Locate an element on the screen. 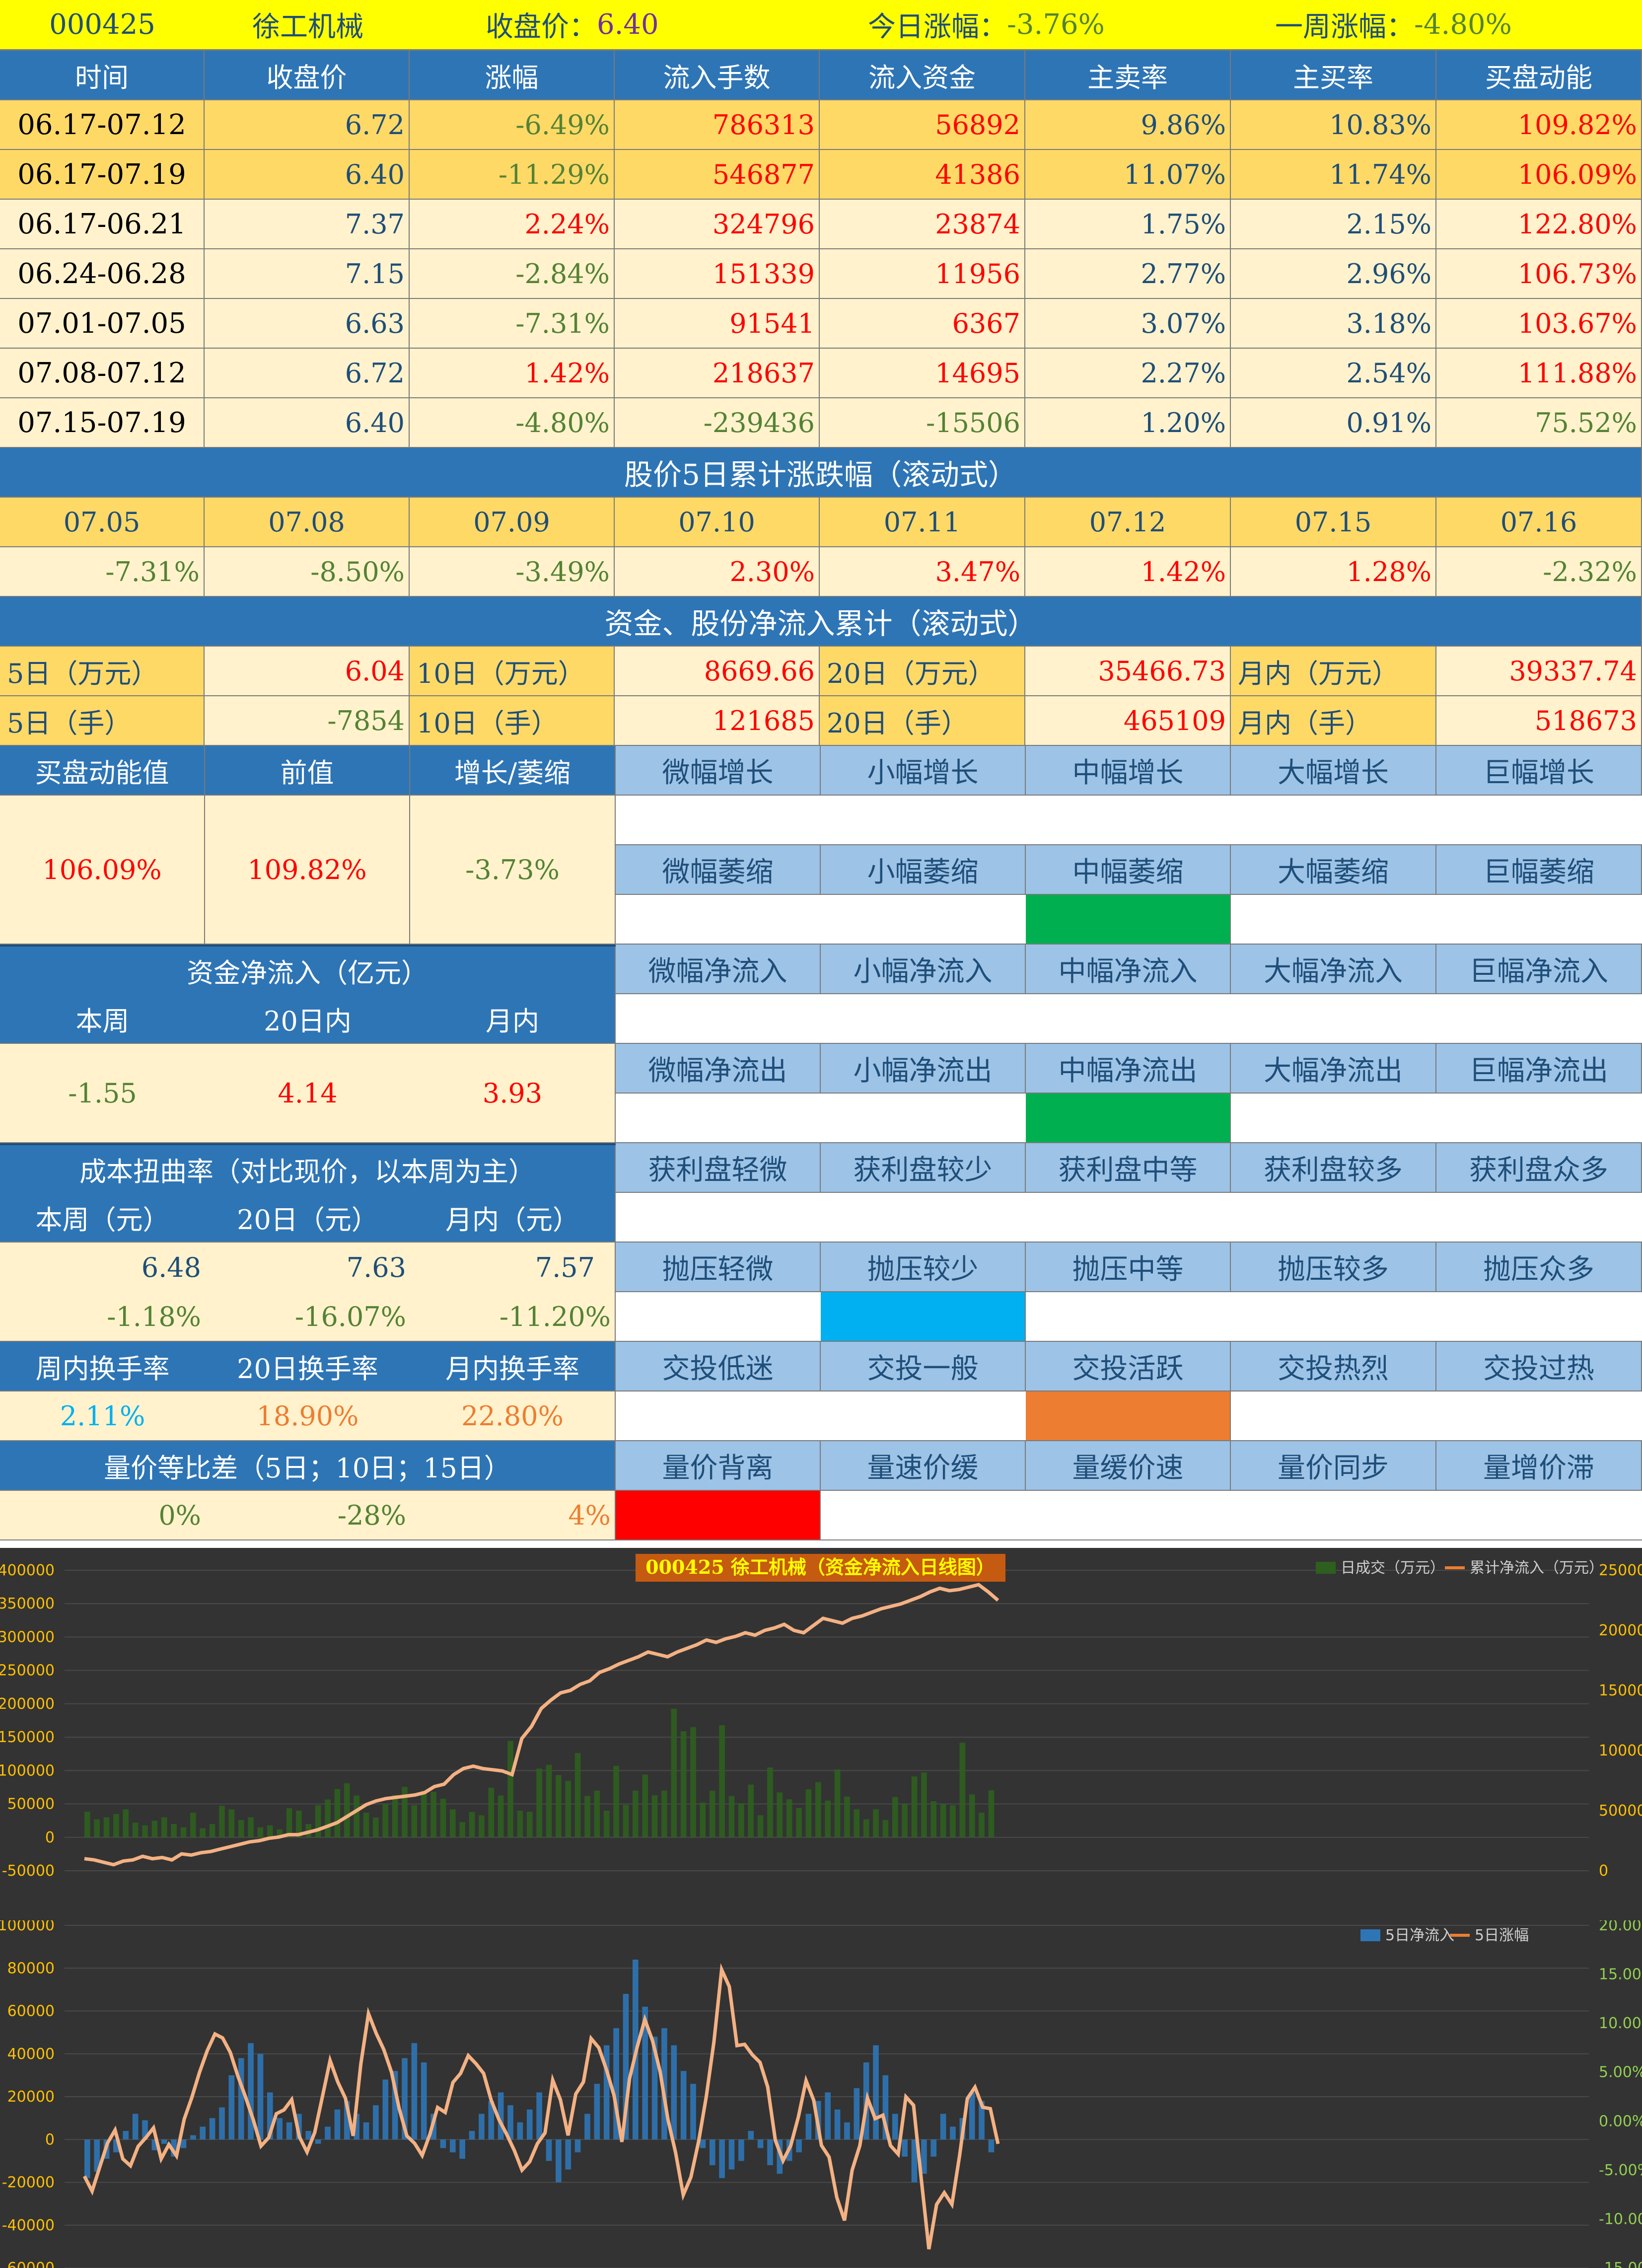 The image size is (1642, 2268). table-cell: 6367 is located at coordinates (922, 324).